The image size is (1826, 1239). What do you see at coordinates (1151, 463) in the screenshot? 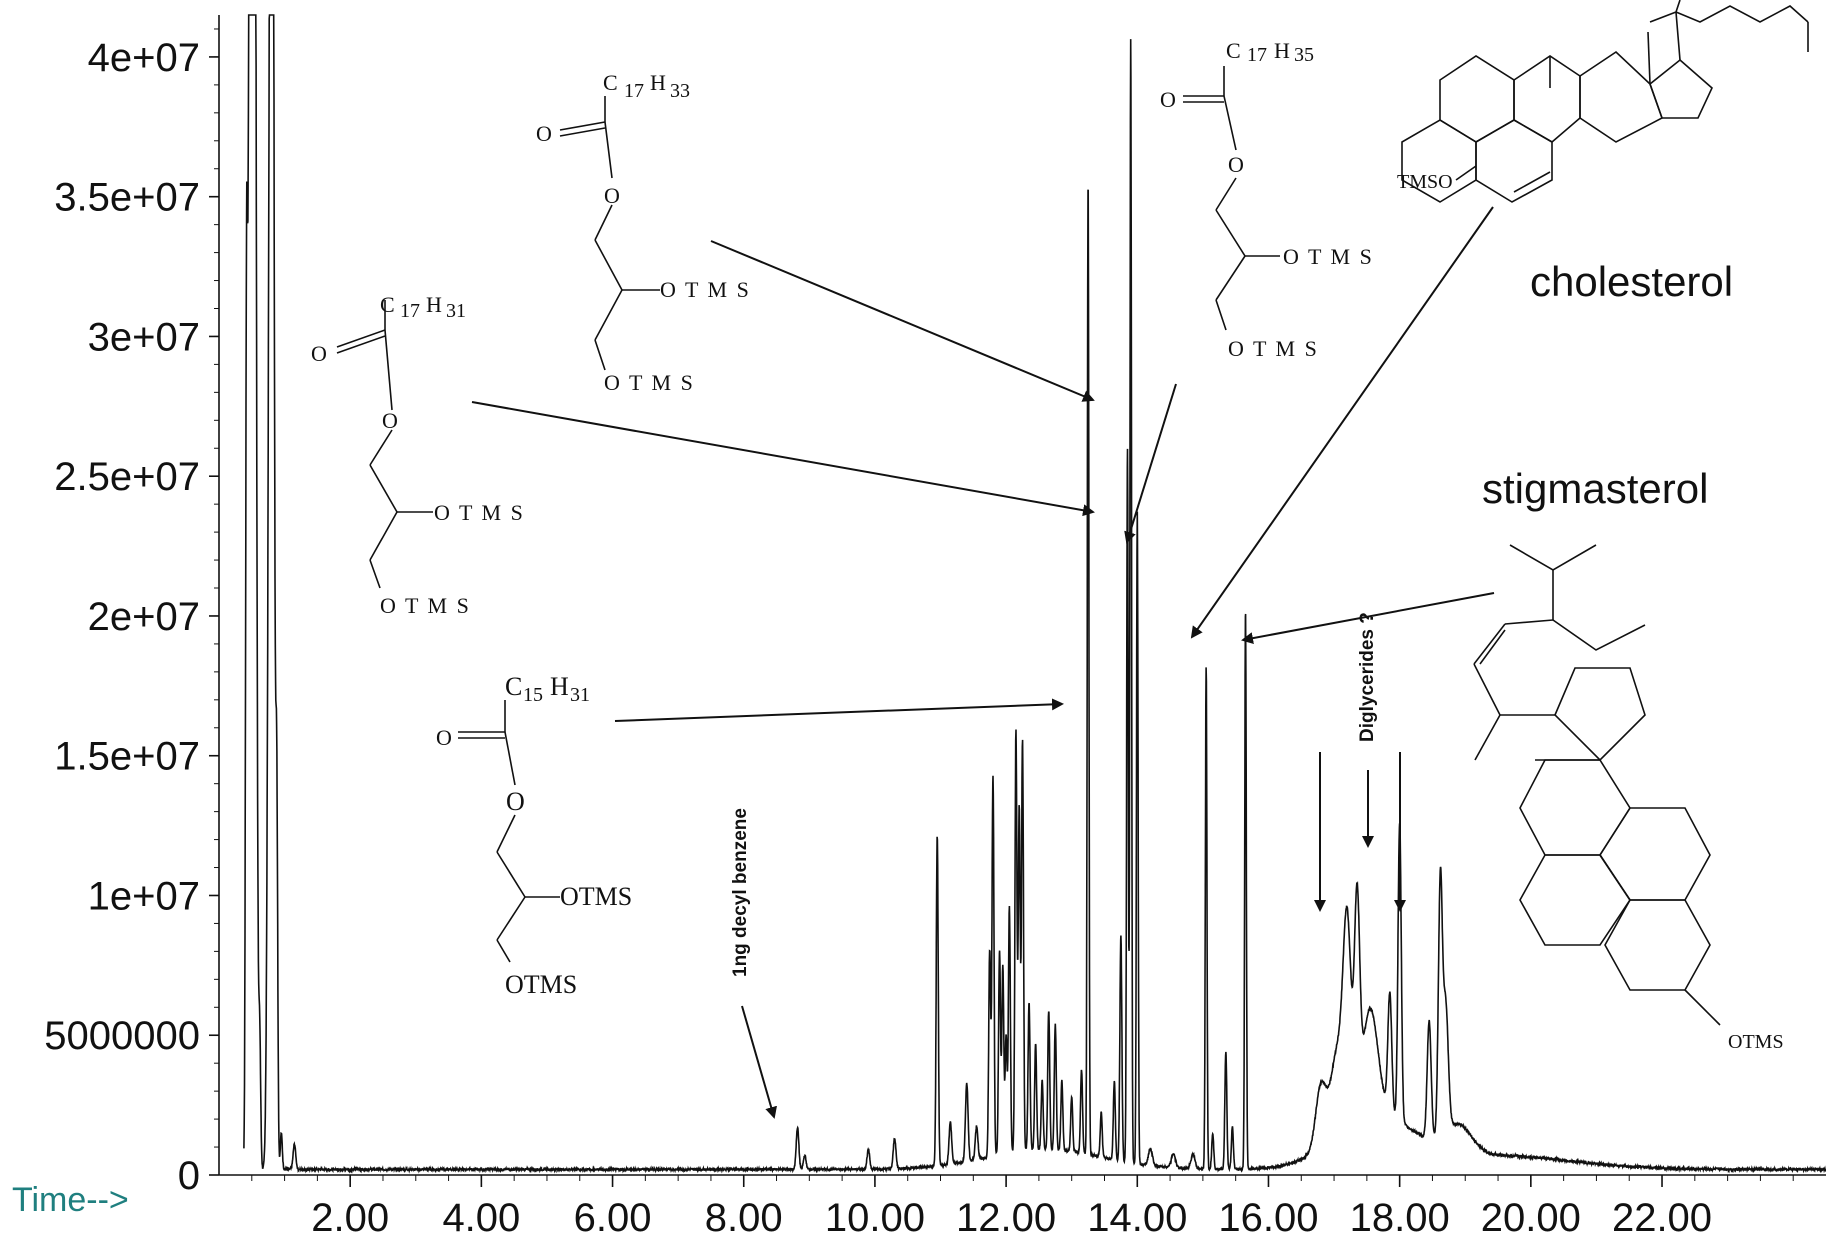
I see `arrow-c17h35` at bounding box center [1151, 463].